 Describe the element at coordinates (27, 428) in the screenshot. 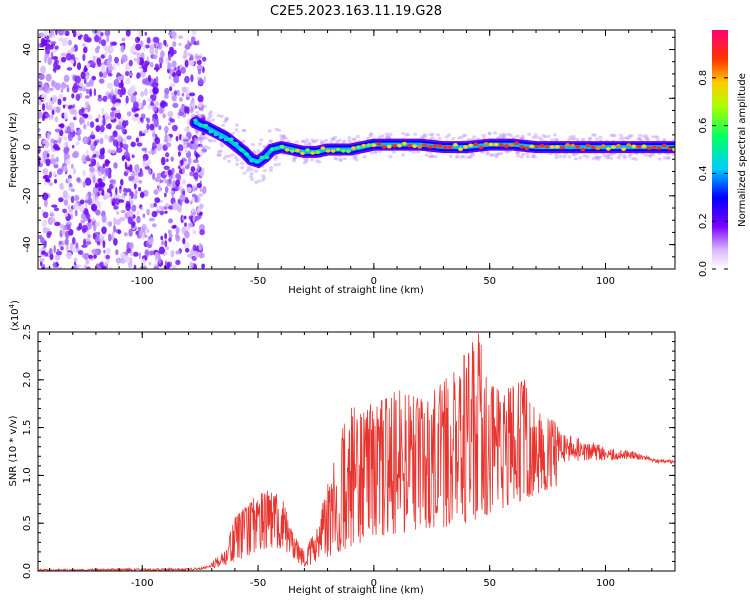

I see `snr-ytick-label: 1.5` at that location.